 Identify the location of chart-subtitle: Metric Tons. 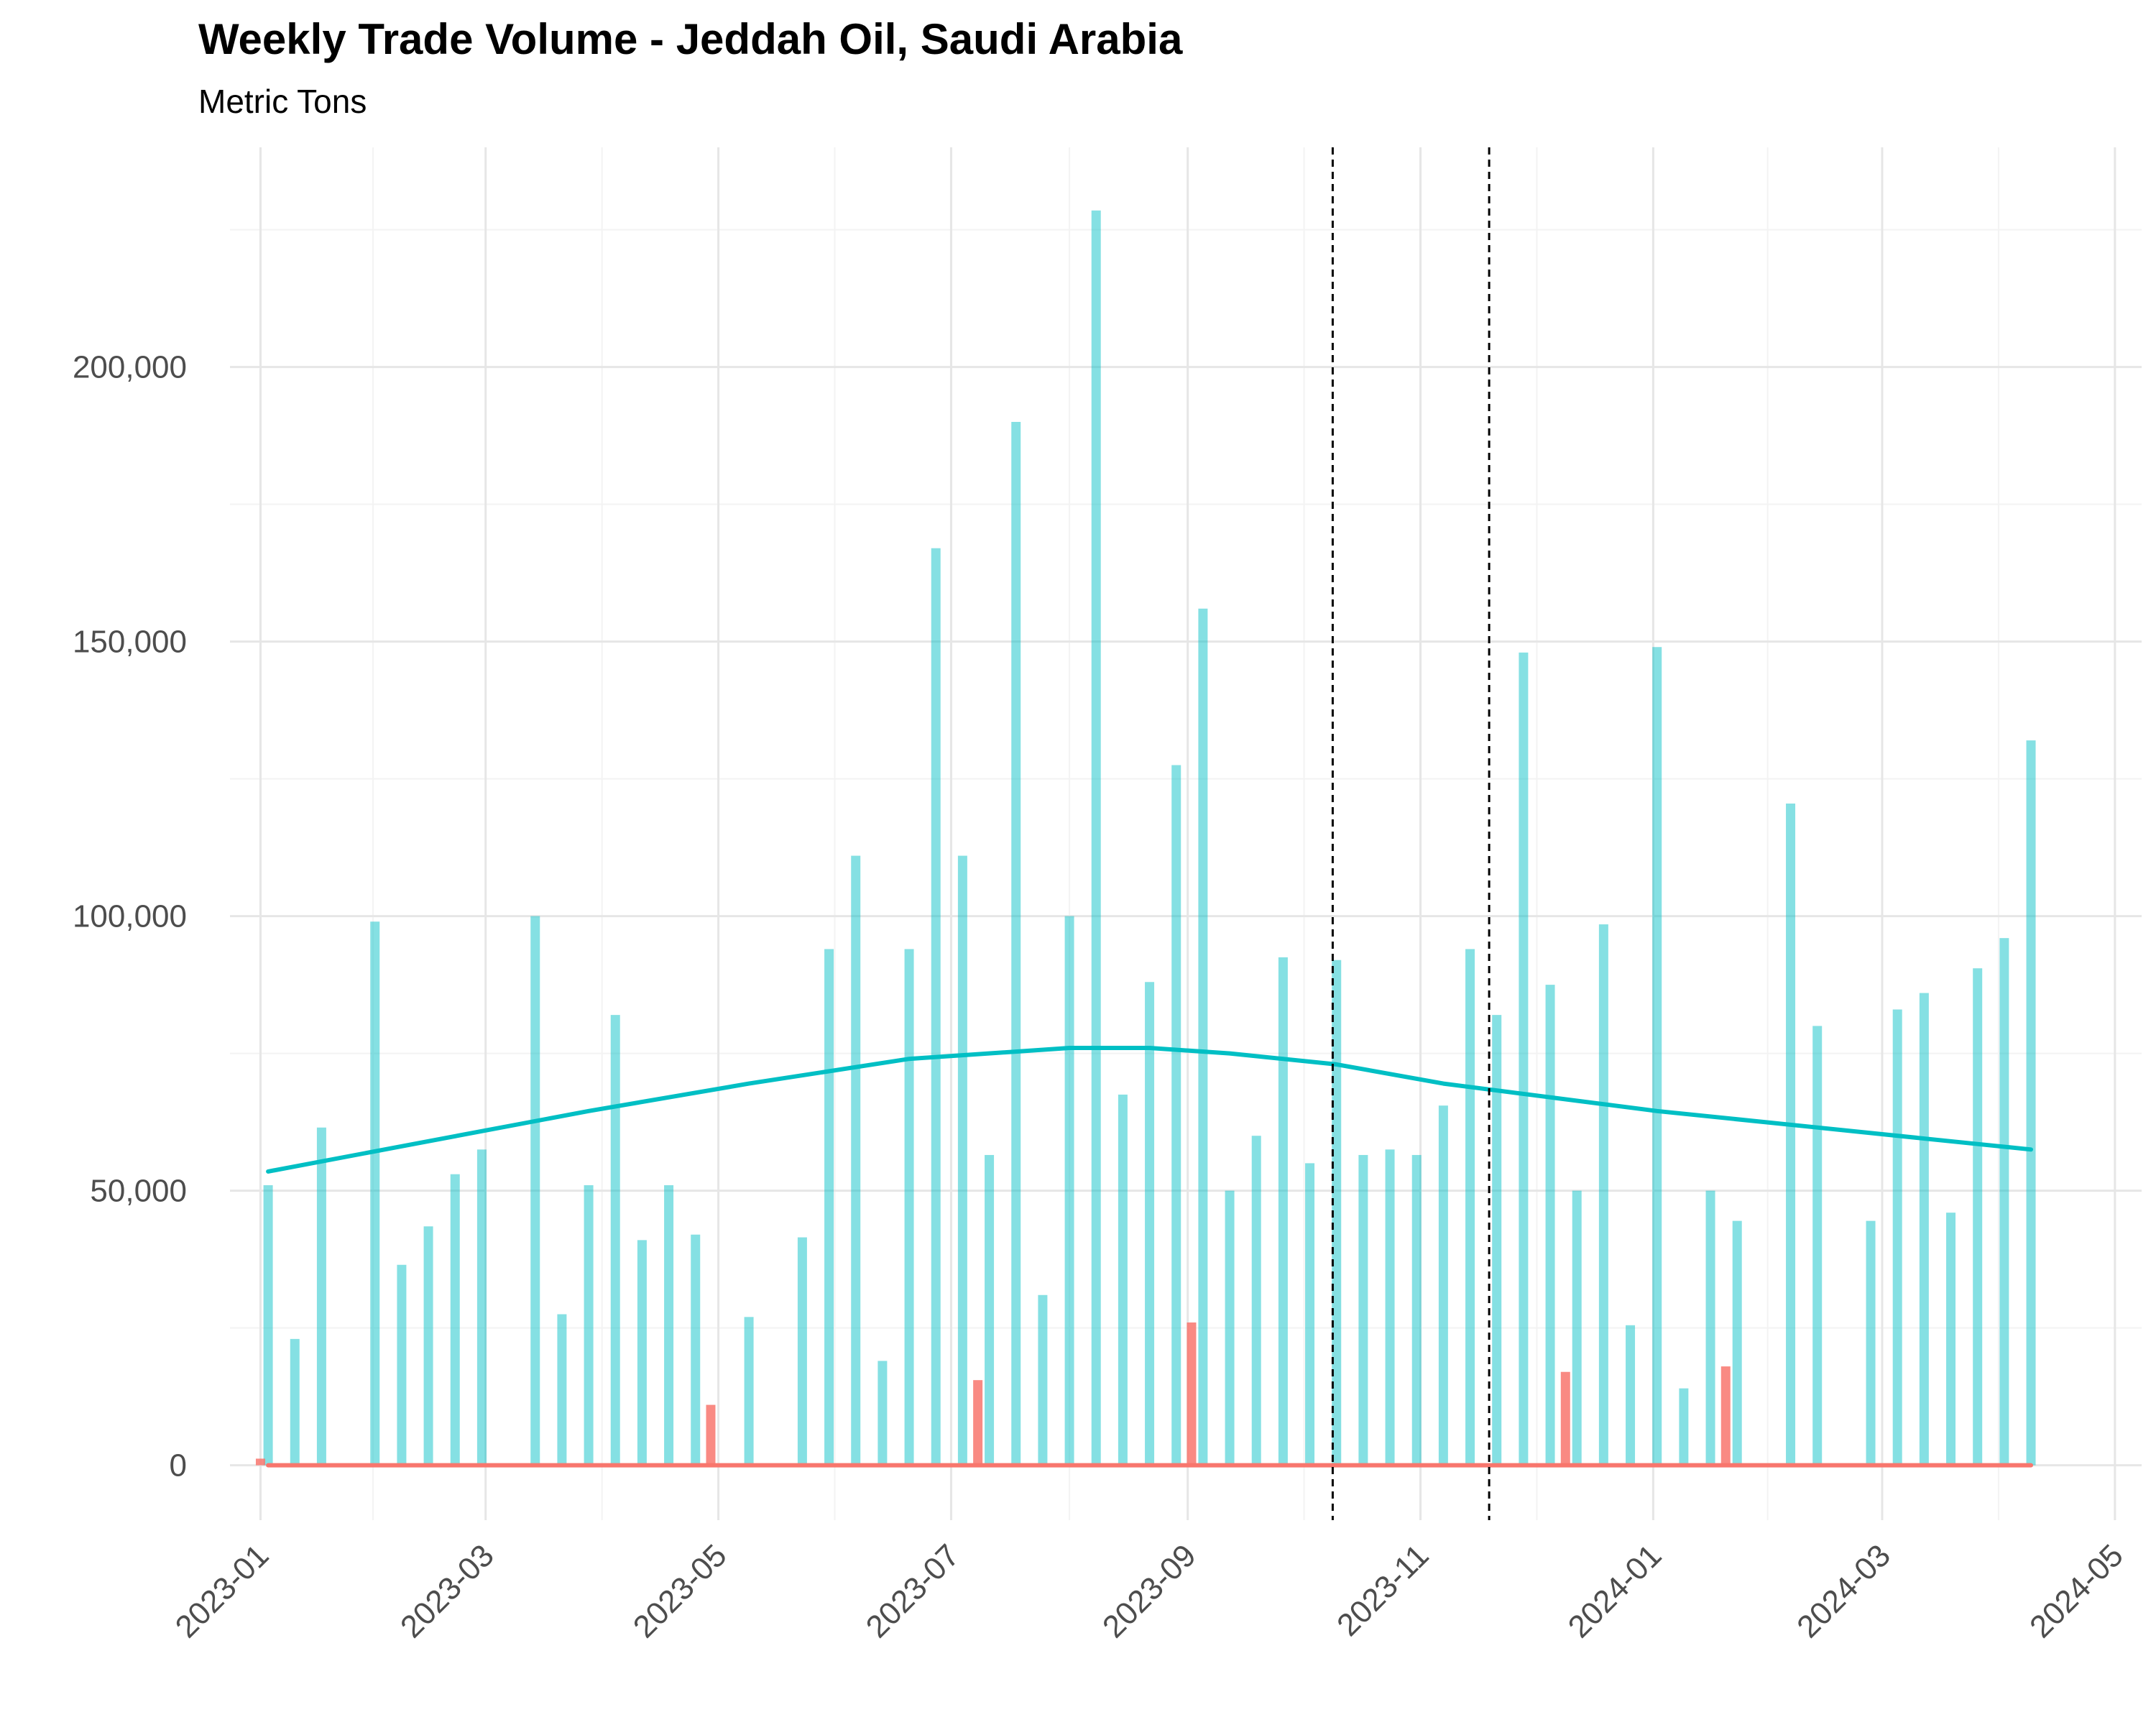
(282, 101).